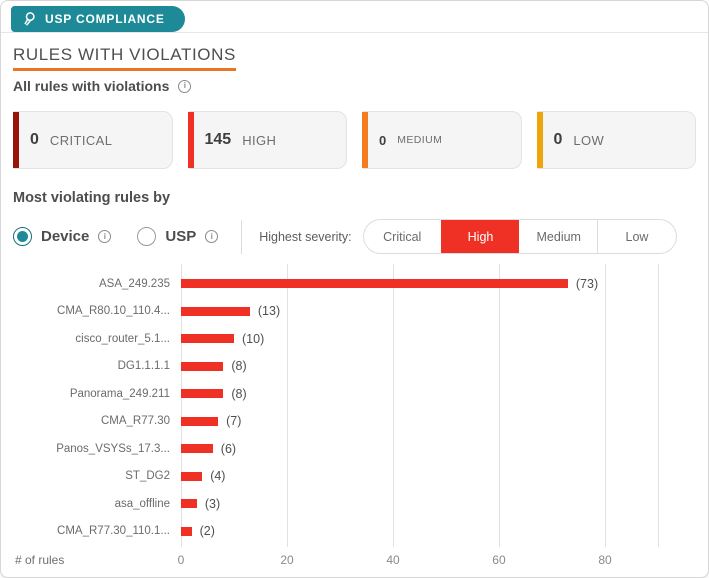 The height and width of the screenshot is (578, 709). I want to click on segment-high: High, so click(480, 236).